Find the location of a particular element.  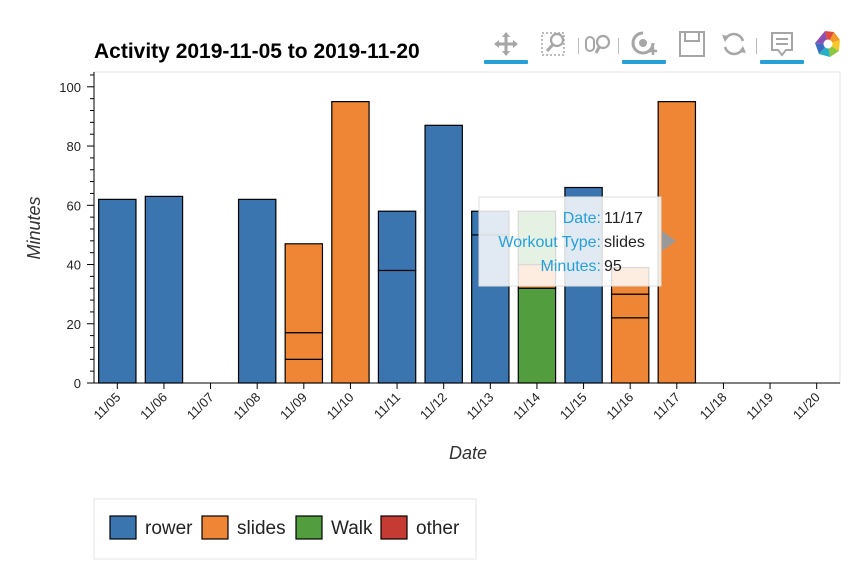

pan-tool is located at coordinates (506, 45).